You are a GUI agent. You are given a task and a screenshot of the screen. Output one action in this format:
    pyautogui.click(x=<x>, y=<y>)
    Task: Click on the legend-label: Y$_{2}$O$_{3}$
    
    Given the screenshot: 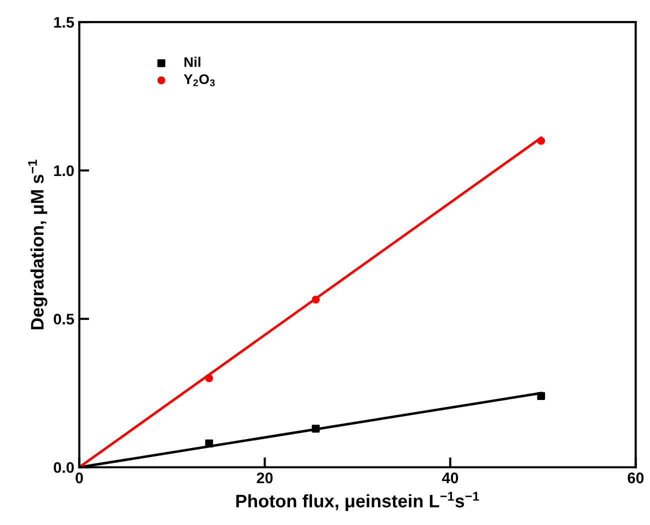 What is the action you would take?
    pyautogui.click(x=199, y=80)
    